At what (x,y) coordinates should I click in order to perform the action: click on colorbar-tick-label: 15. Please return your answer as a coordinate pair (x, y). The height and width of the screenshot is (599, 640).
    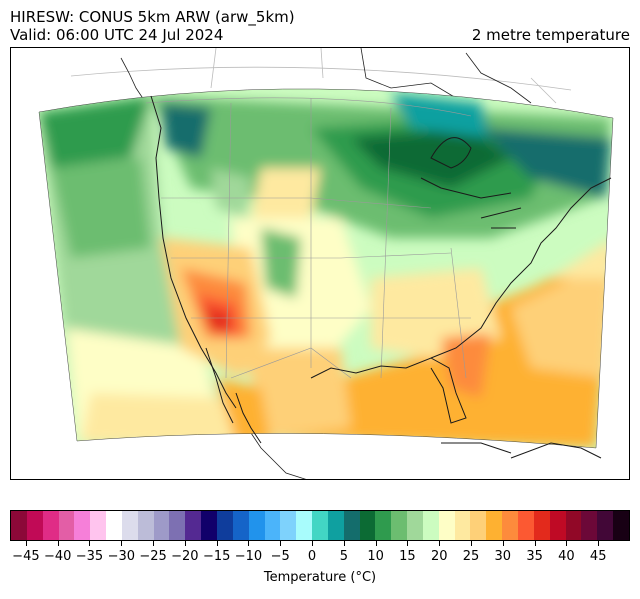
    Looking at the image, I should click on (407, 556).